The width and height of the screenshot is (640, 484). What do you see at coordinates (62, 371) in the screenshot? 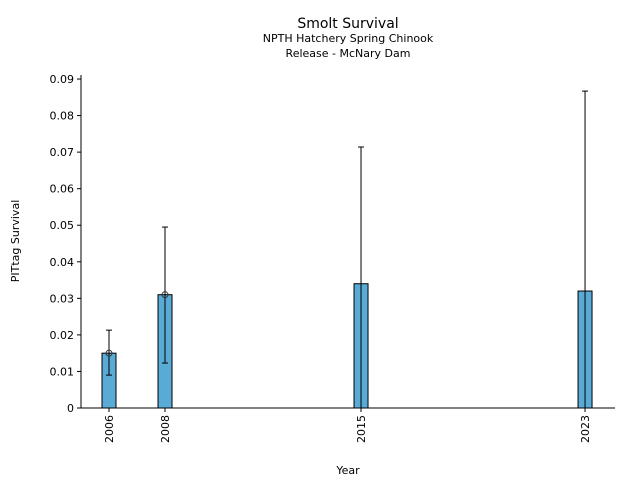
I see `y-tick-label: 0.01` at bounding box center [62, 371].